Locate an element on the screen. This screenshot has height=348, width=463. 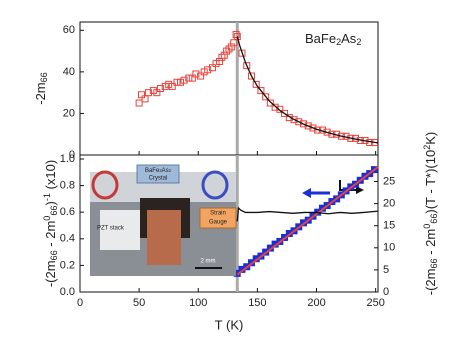
y-tick-label: 40 is located at coordinates (69, 72).